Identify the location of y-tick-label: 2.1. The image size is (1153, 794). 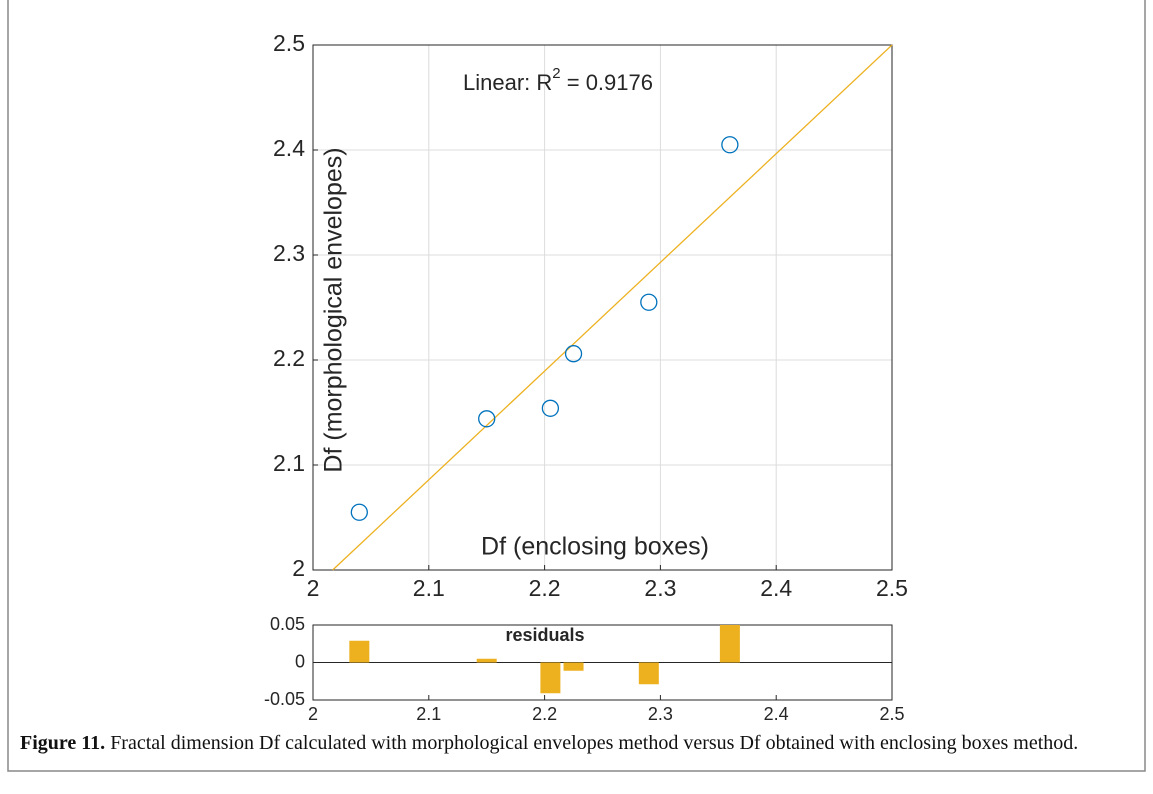
(289, 463).